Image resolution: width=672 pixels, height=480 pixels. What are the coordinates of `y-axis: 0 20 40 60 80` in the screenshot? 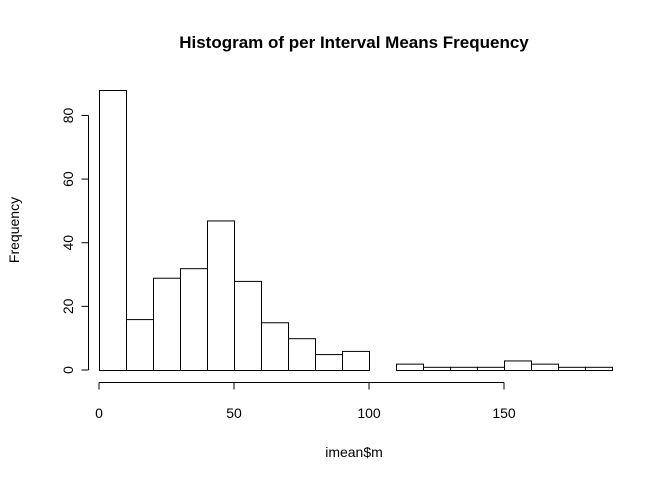 It's located at (74, 240).